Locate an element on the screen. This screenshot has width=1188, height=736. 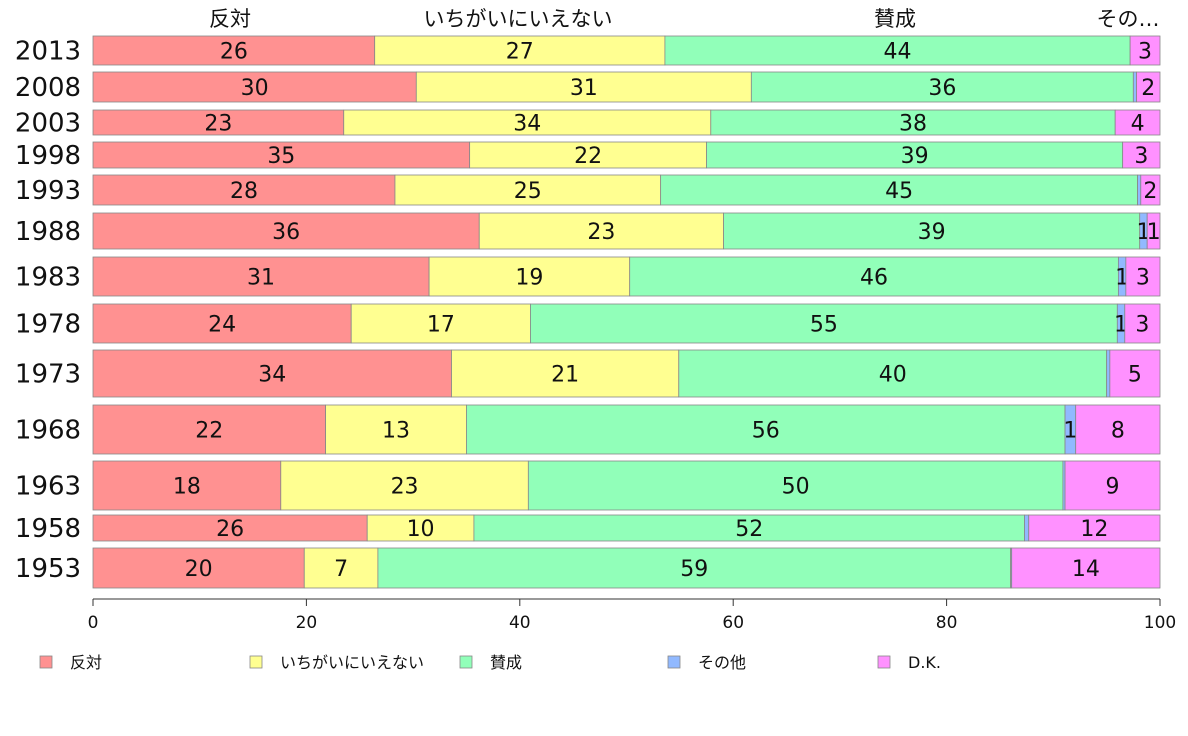
year-label: 1978 is located at coordinates (48, 325).